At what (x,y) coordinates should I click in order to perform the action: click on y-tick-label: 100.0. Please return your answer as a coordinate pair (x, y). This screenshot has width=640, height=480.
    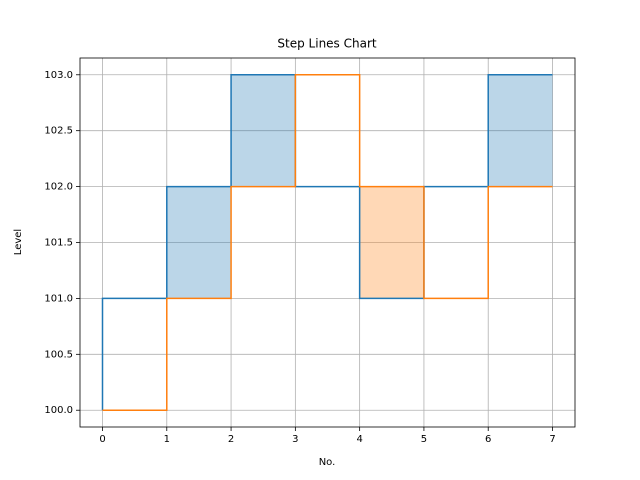
    Looking at the image, I should click on (58, 410).